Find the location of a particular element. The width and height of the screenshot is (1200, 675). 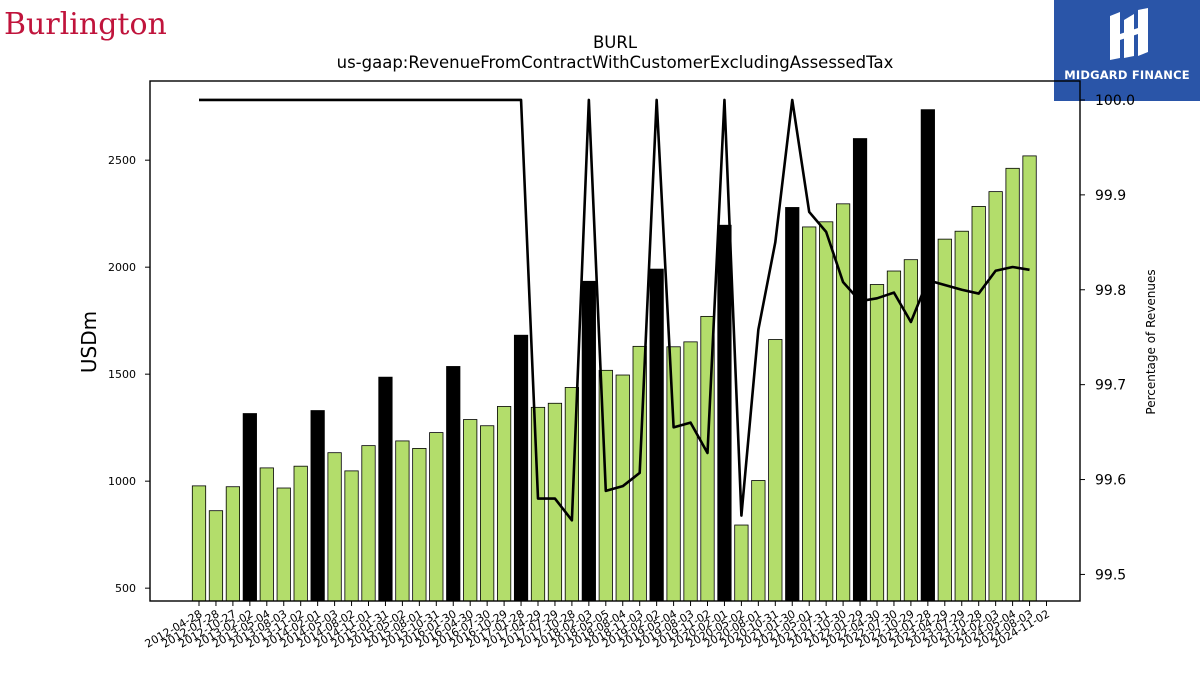

burlington-logo: Burlington is located at coordinates (89, 25).